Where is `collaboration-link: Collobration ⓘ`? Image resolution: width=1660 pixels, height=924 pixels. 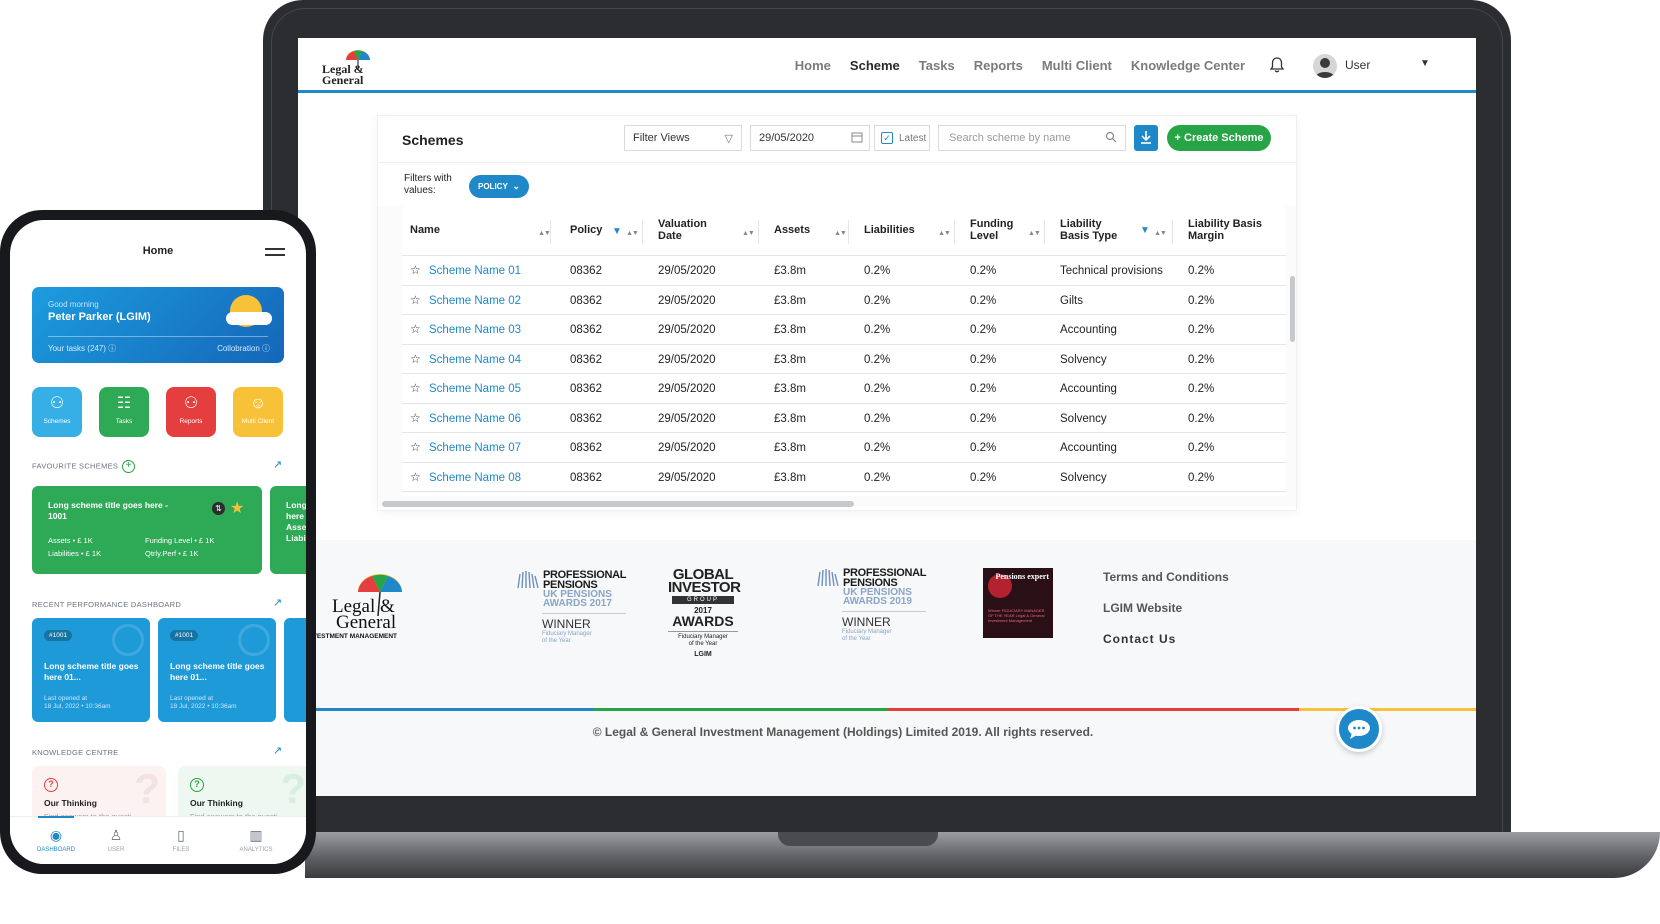
collaboration-link: Collobration ⓘ is located at coordinates (243, 348).